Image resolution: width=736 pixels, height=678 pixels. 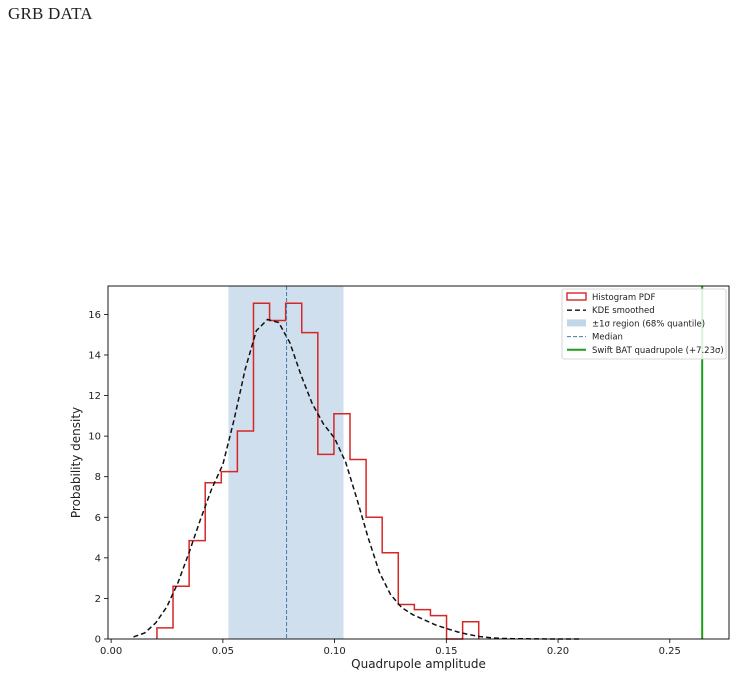 What do you see at coordinates (607, 338) in the screenshot?
I see `legend-label-median: Median` at bounding box center [607, 338].